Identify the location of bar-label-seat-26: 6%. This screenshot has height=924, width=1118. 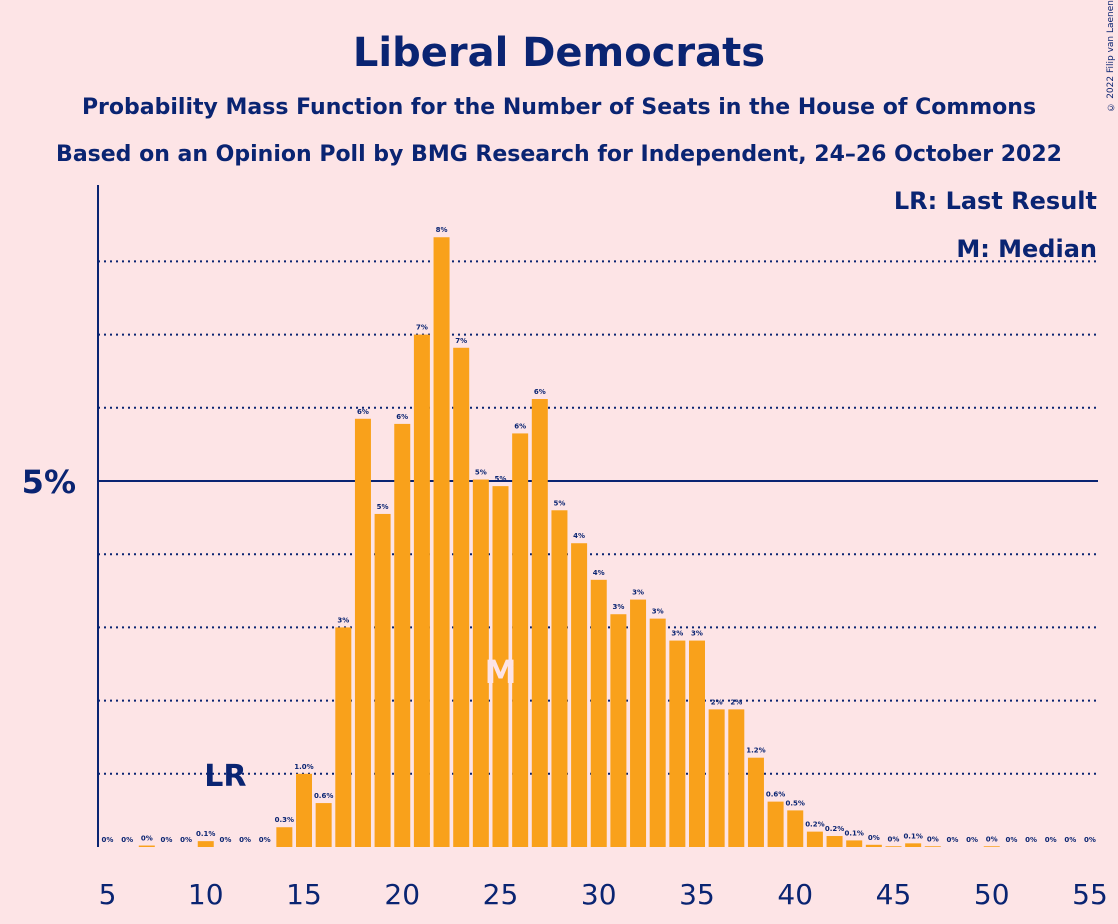
(520, 426).